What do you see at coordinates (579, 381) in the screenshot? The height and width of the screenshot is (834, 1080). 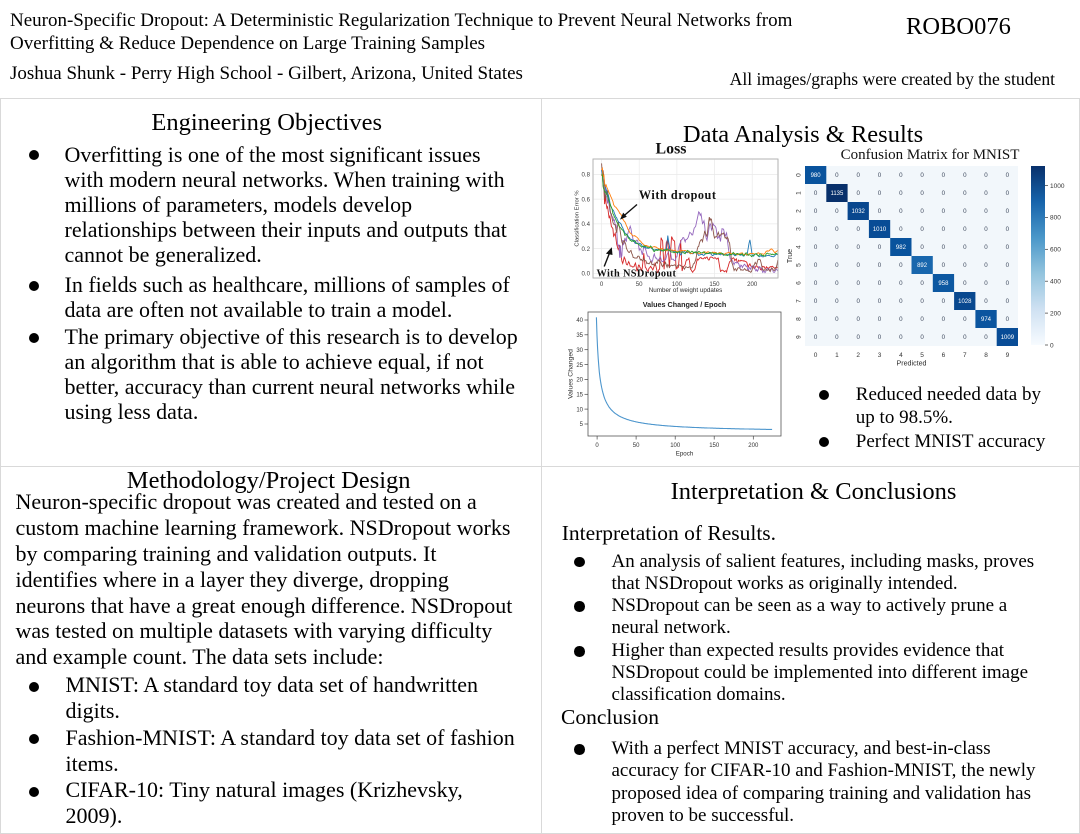 I see `svg-text: 20` at bounding box center [579, 381].